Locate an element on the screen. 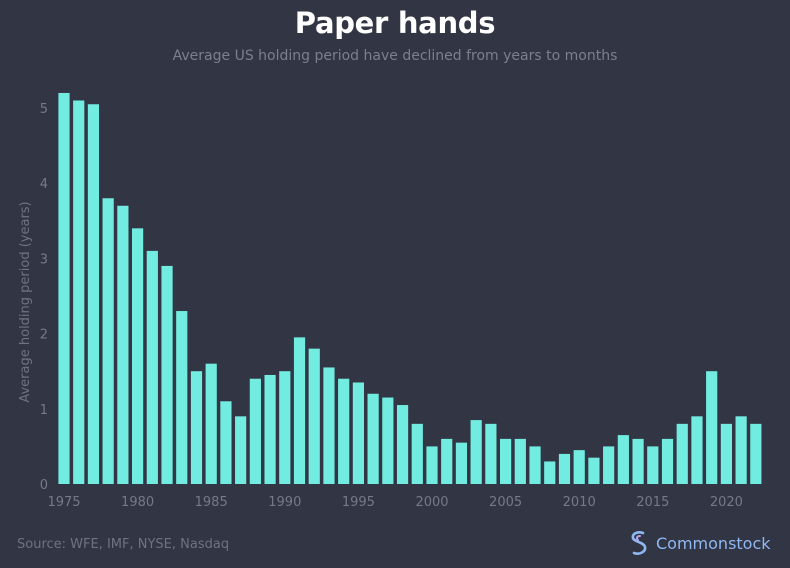  y-axis-label: Average holding period (years) is located at coordinates (25, 301).